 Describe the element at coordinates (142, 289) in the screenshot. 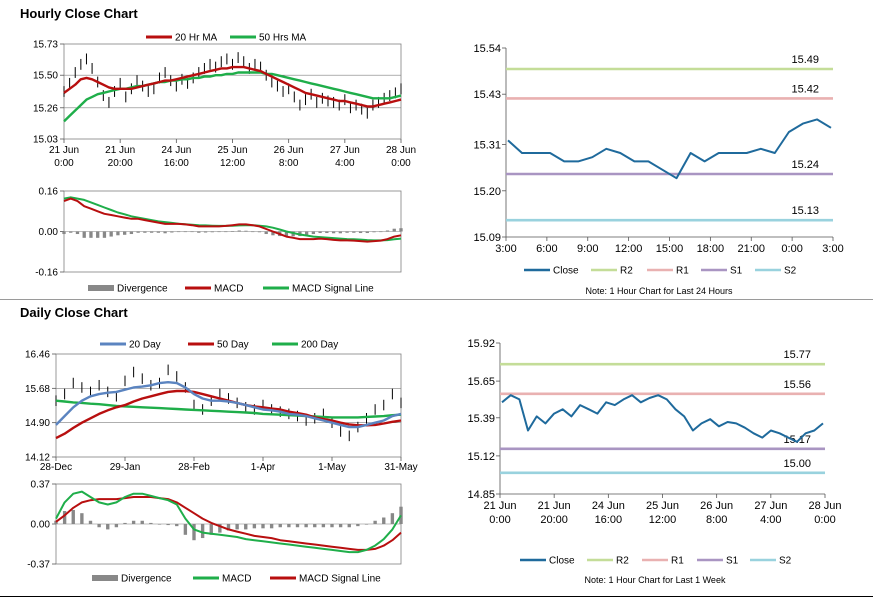

I see `legend-hourly-divergence-label: Divergence` at that location.